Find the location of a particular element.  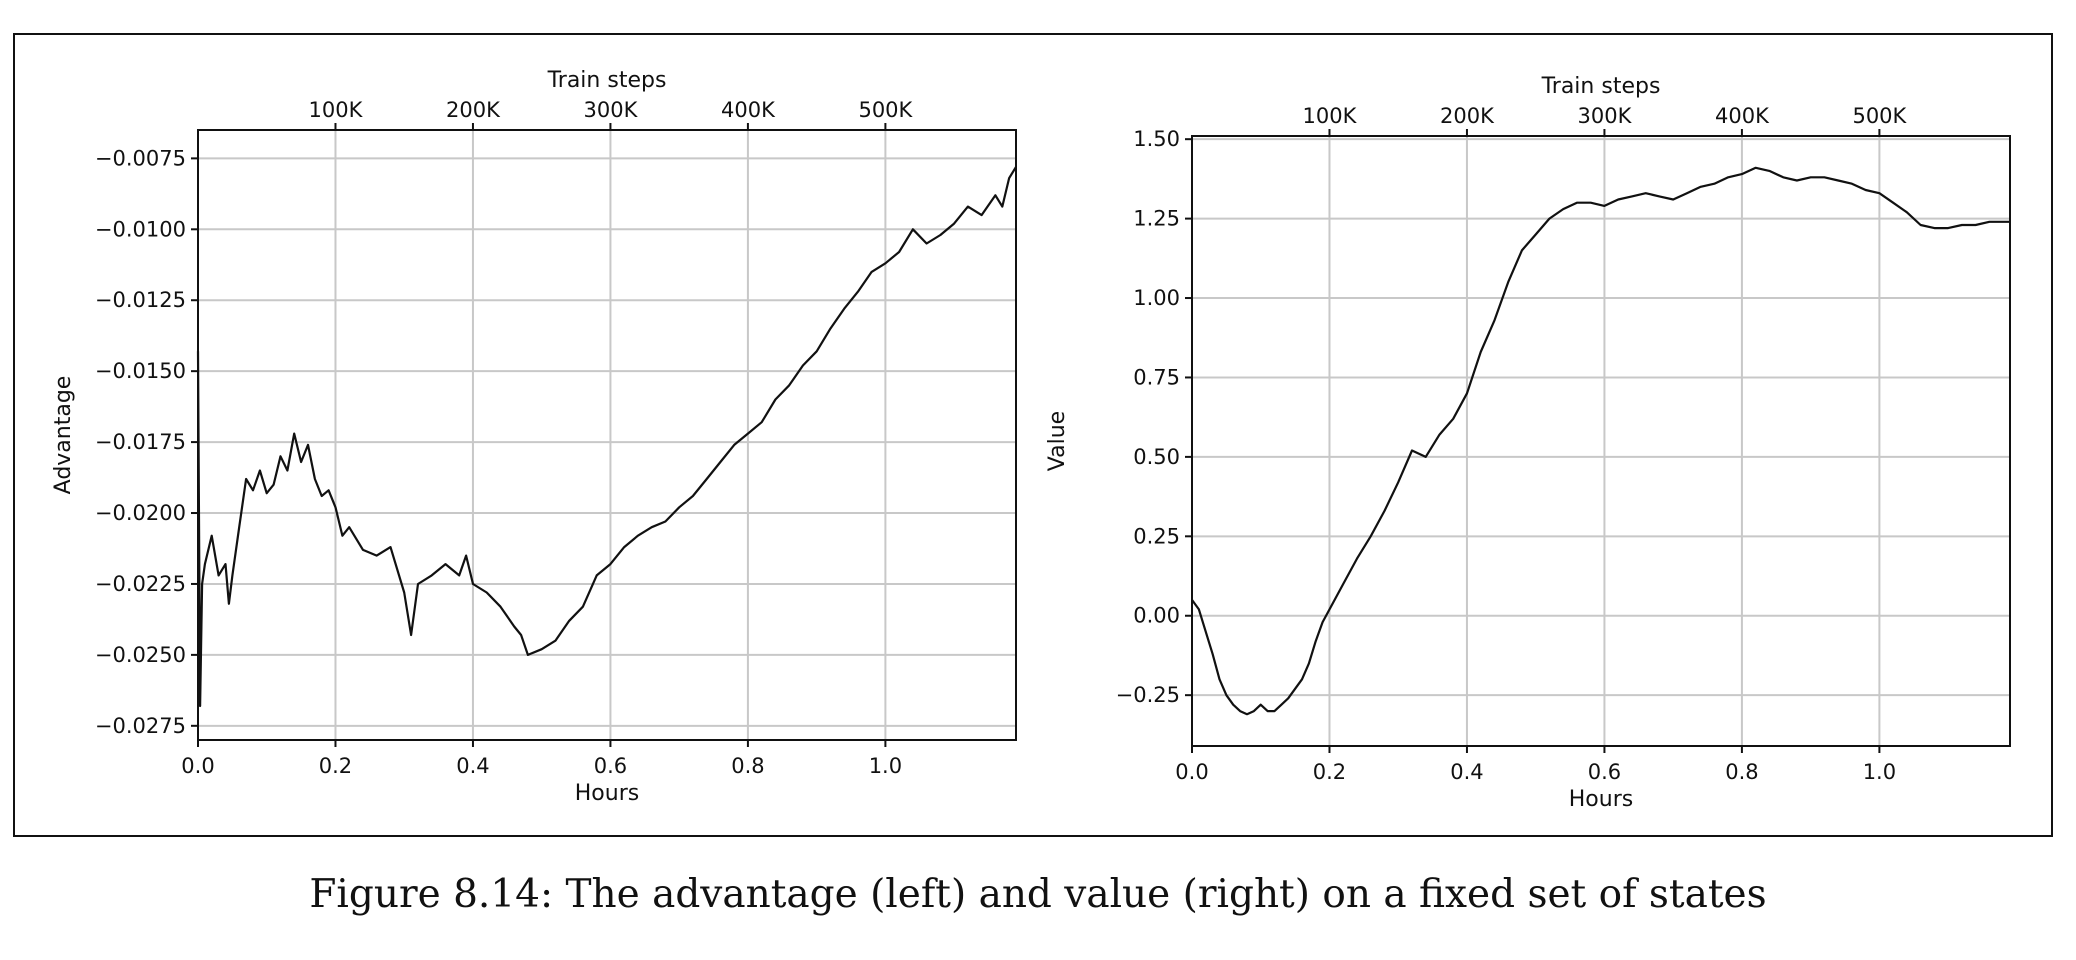

advantage-top-tick-label: 400K is located at coordinates (748, 110).